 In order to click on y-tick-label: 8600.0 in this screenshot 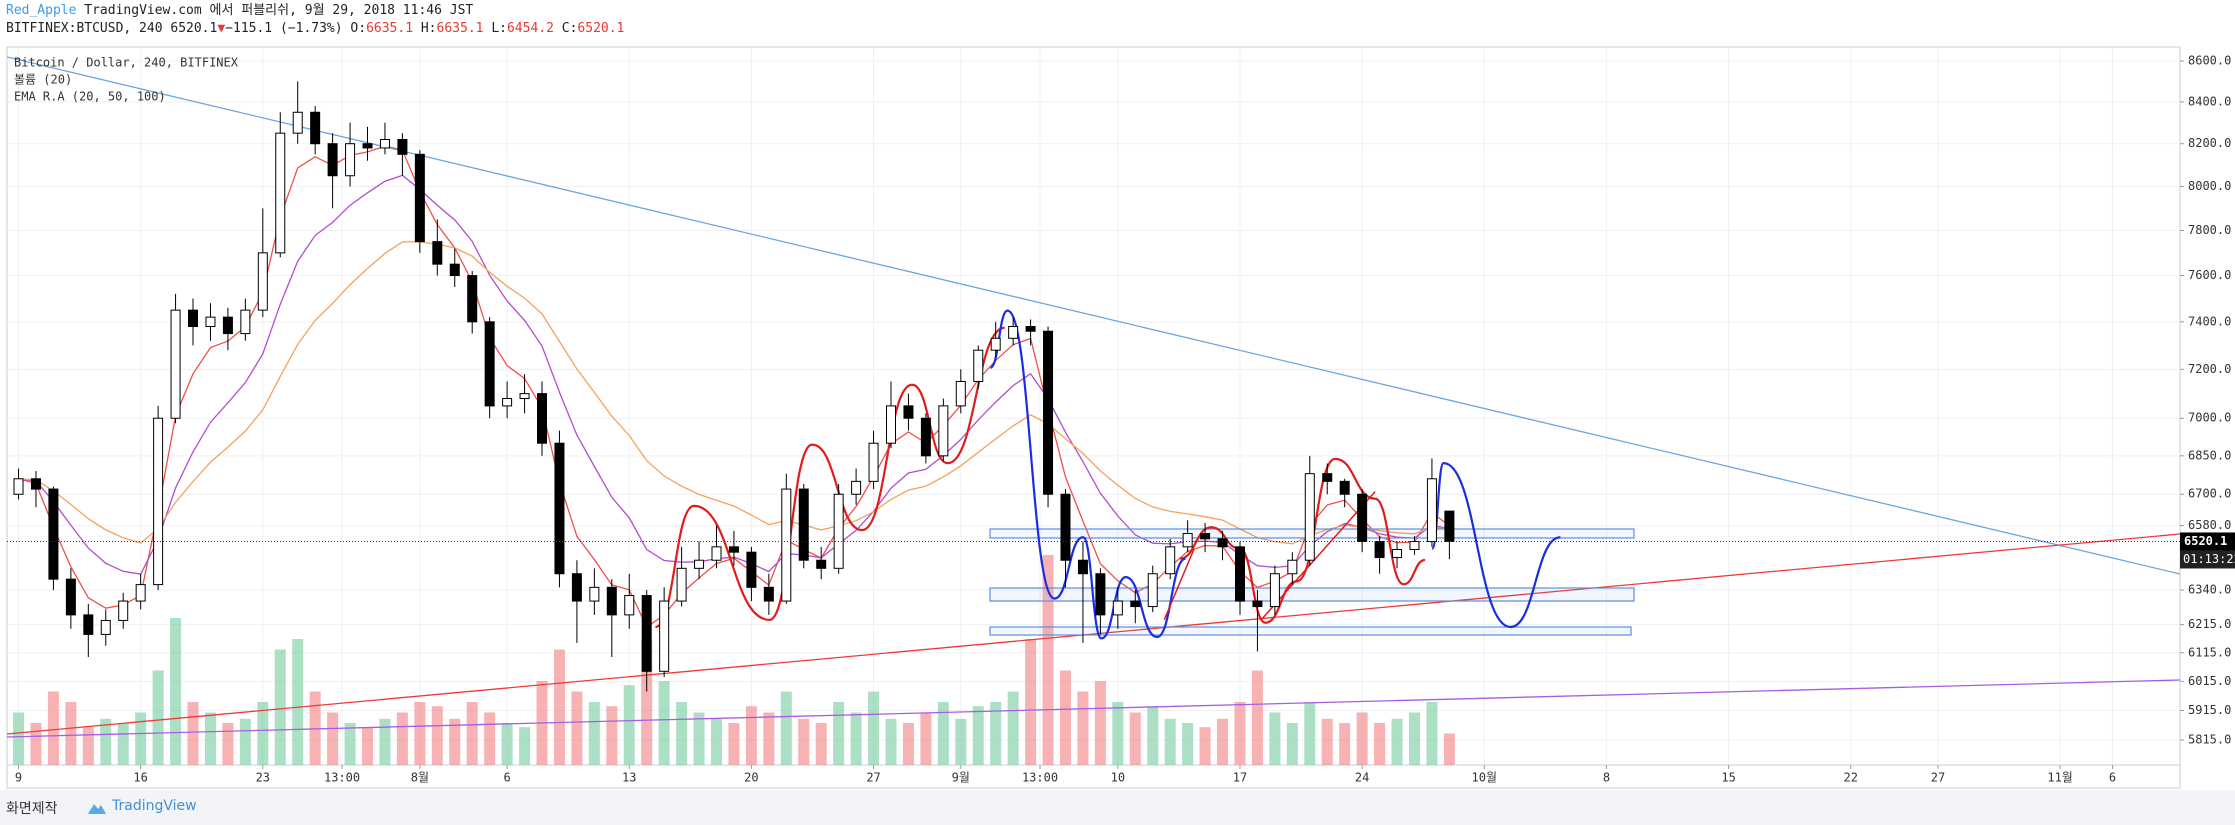, I will do `click(2209, 61)`.